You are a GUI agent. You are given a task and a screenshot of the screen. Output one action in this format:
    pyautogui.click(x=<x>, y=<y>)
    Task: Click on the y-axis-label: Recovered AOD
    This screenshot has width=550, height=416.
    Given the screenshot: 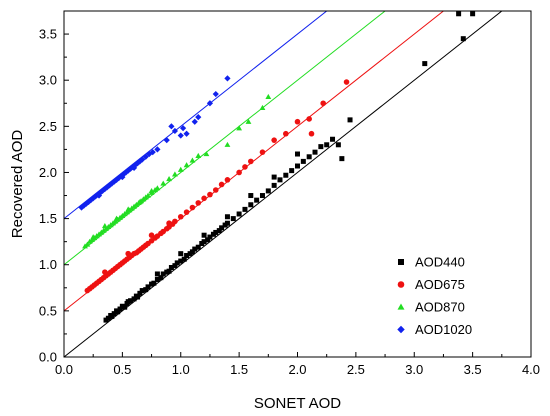 What is the action you would take?
    pyautogui.click(x=17, y=184)
    